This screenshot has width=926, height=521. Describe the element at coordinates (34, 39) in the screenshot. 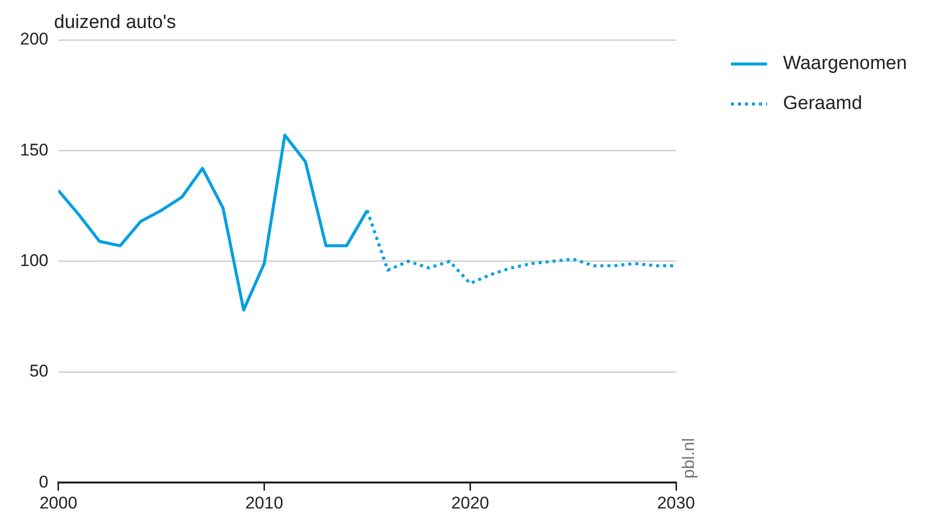

I see `y-tick-label: 200` at that location.